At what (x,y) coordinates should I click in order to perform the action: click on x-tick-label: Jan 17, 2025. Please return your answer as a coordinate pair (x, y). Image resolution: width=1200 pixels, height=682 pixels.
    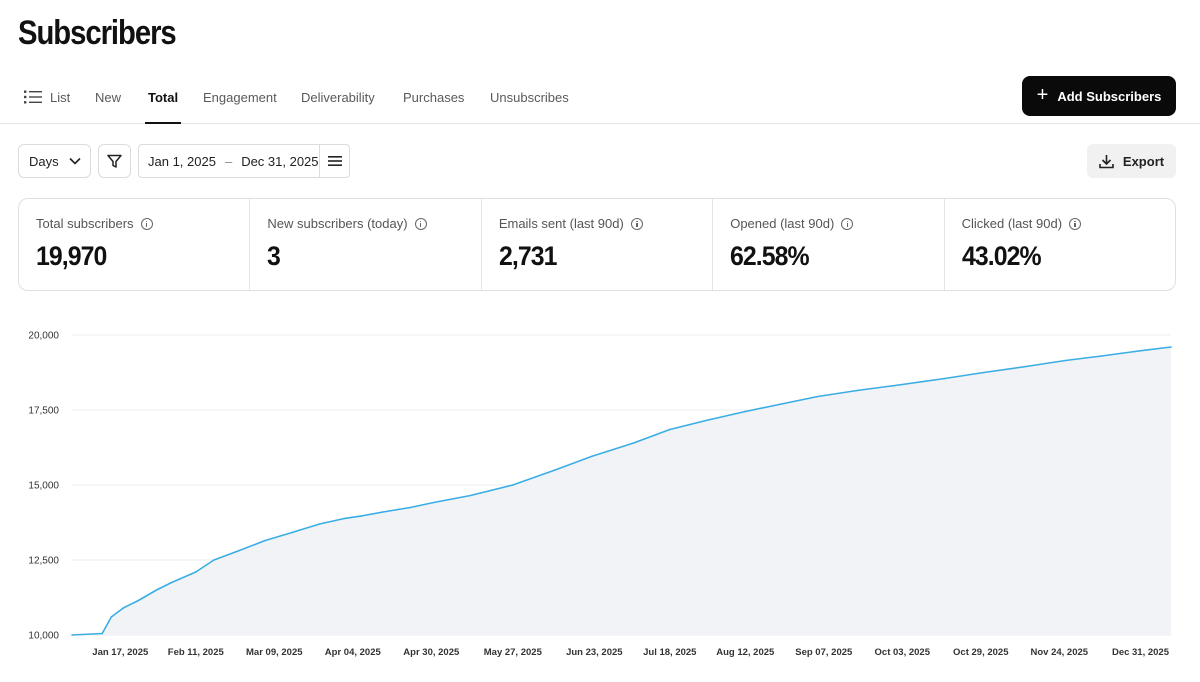
    Looking at the image, I should click on (120, 652).